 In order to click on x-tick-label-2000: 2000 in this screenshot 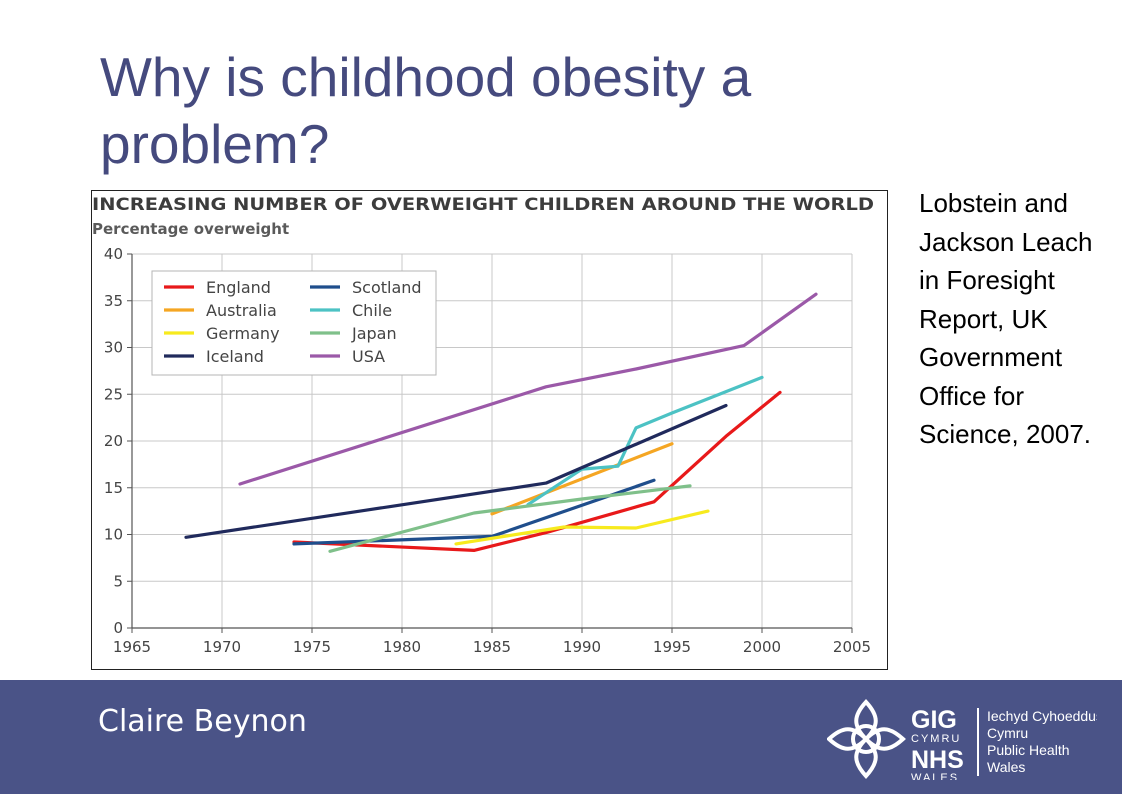, I will do `click(762, 647)`.